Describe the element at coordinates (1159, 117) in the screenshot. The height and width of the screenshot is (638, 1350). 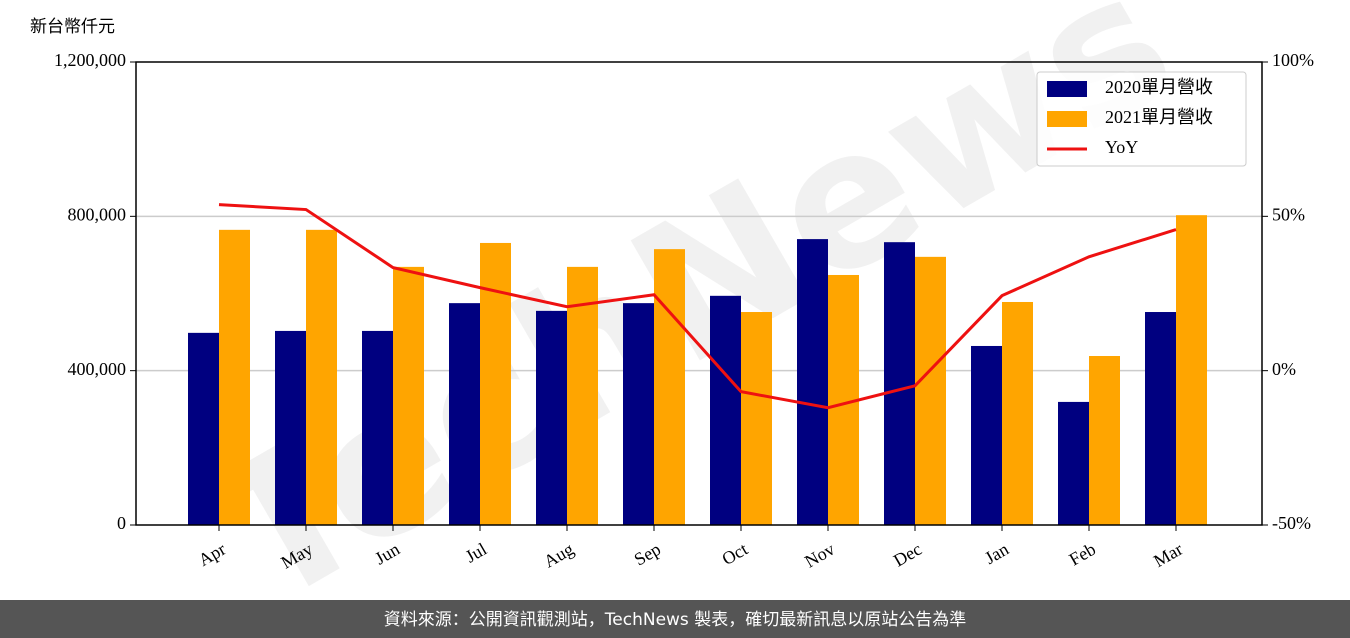
I see `legend-label: 2021單月營收` at that location.